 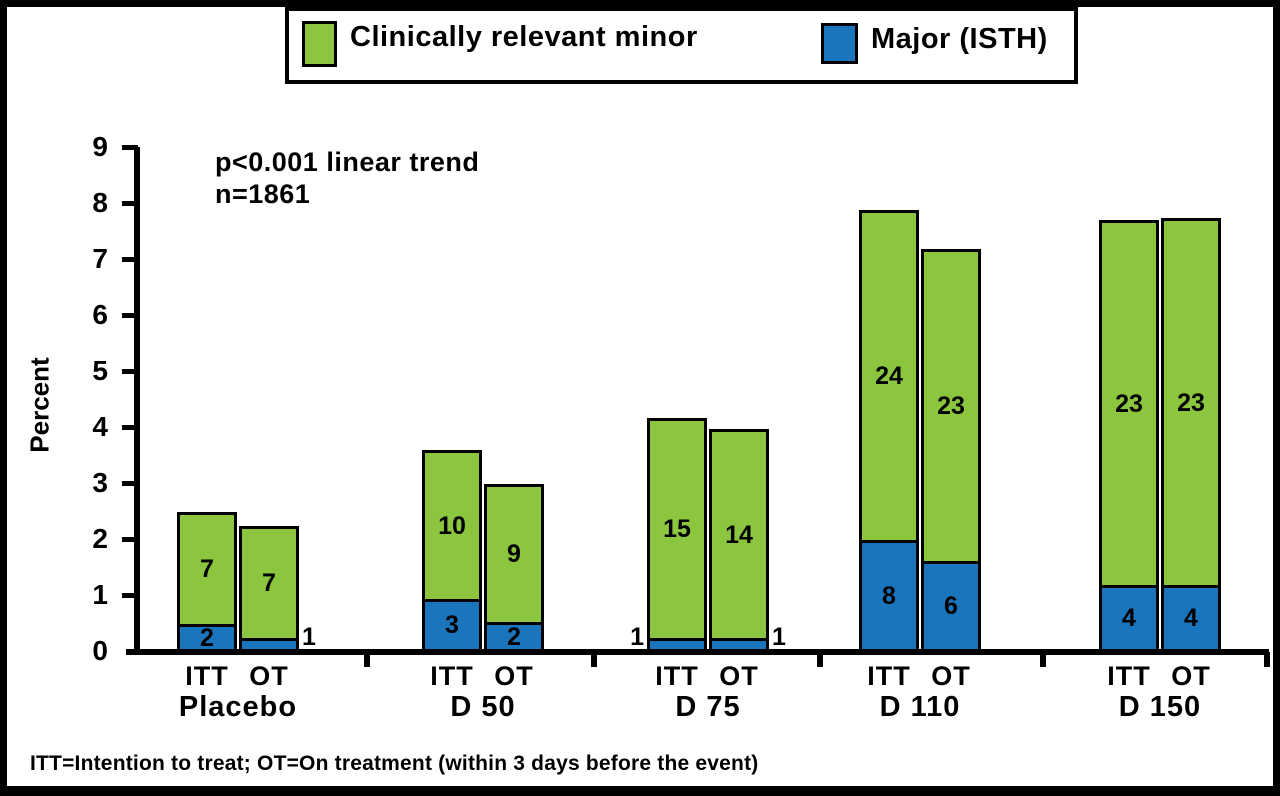 I want to click on legend-item-minor: Clinically relevant minor, so click(x=500, y=44).